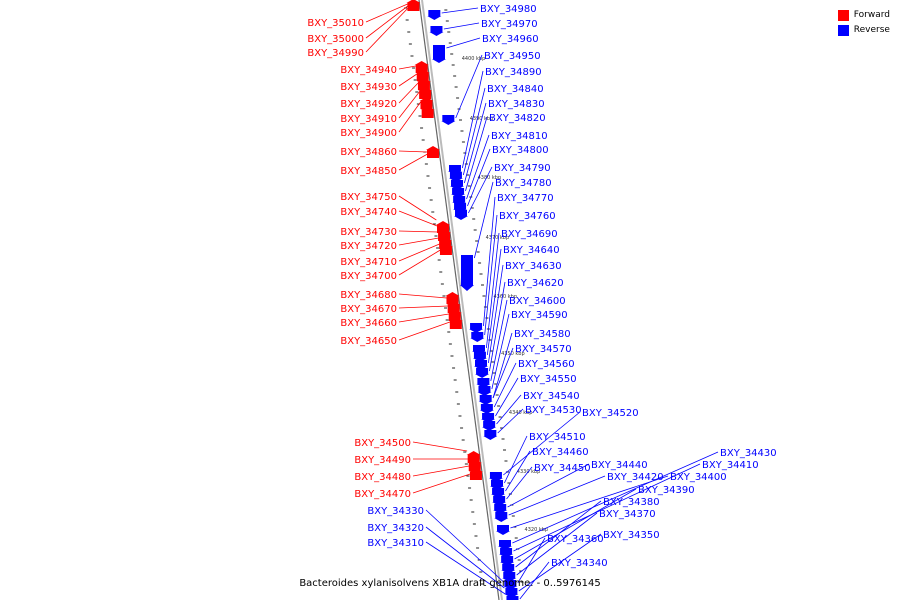  What do you see at coordinates (529, 234) in the screenshot?
I see `reverse-gene-label: BXY_34690` at bounding box center [529, 234].